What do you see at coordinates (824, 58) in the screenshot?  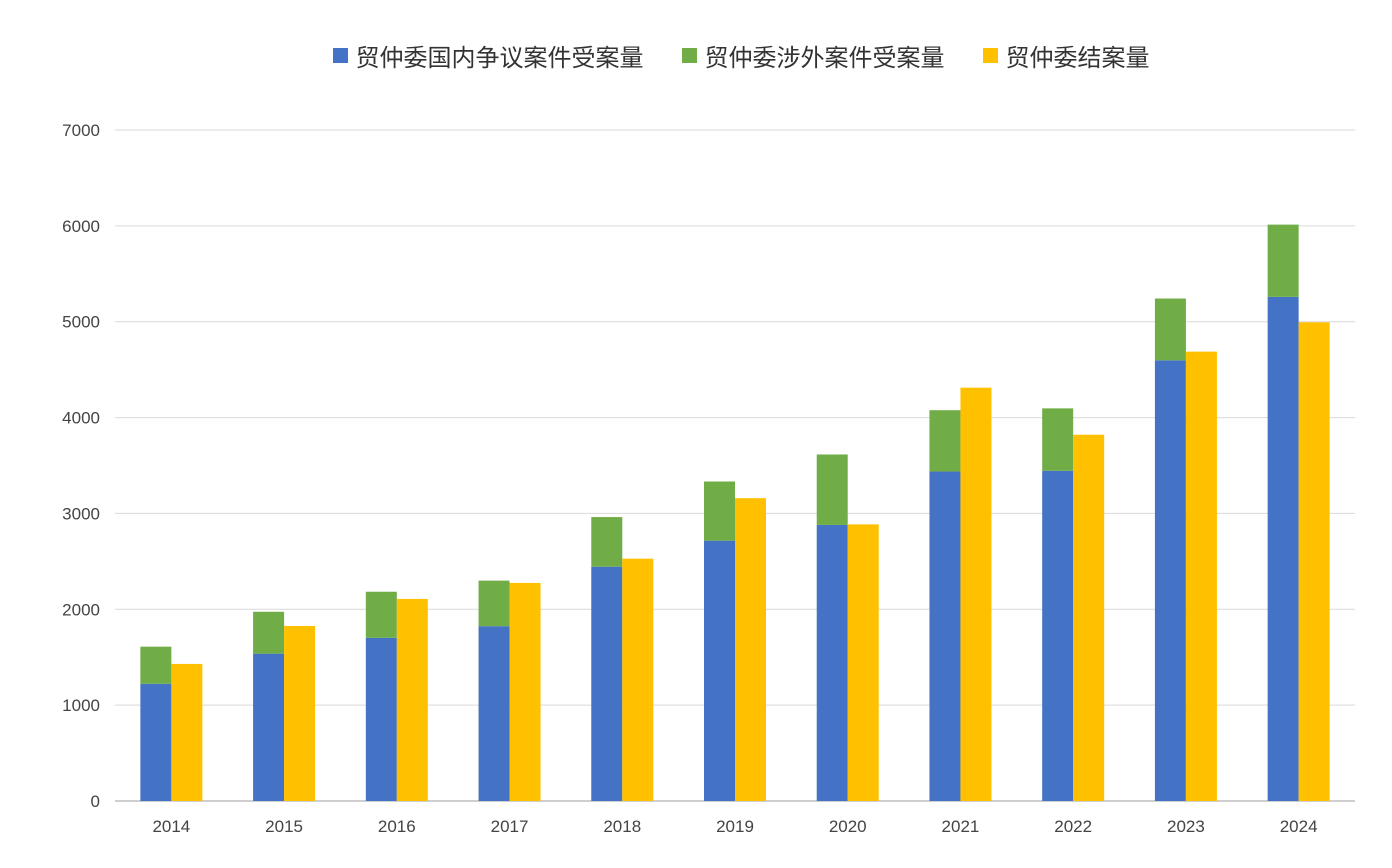 I see `legend-label-foreign: 贸仲委涉外案件受案量` at bounding box center [824, 58].